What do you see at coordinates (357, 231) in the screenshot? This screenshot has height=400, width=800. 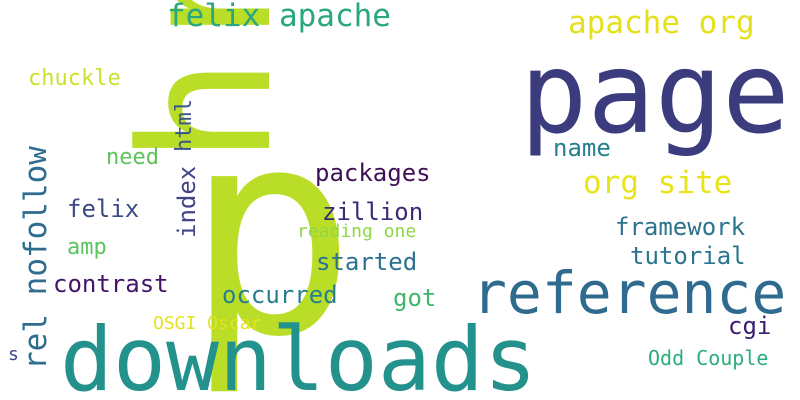 I see `word-reading-one: reading one` at bounding box center [357, 231].